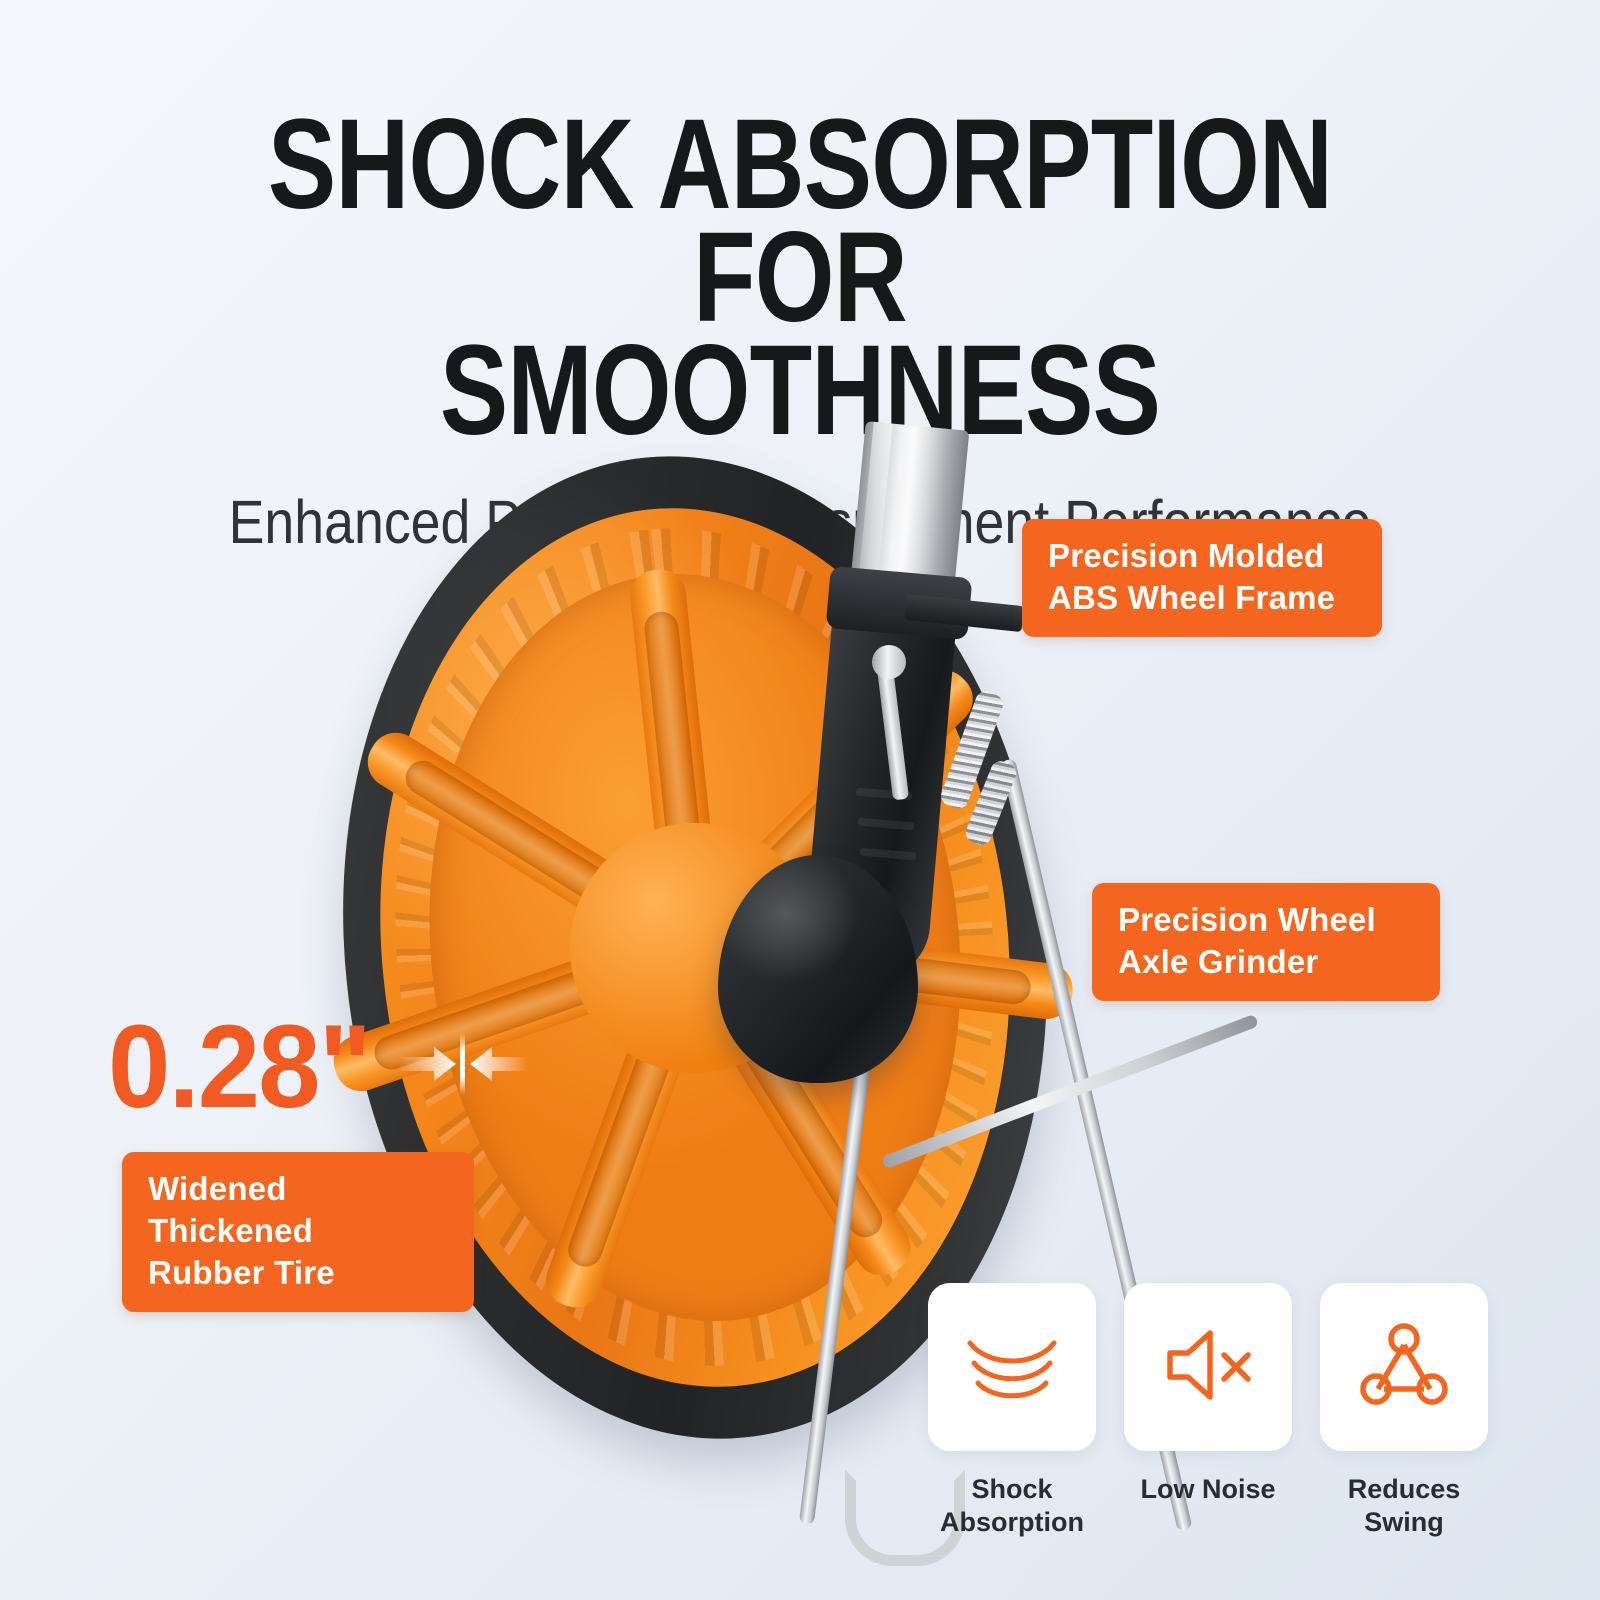 The width and height of the screenshot is (1600, 1600). I want to click on feature-reduces-swing: Reduces Swing, so click(1404, 1411).